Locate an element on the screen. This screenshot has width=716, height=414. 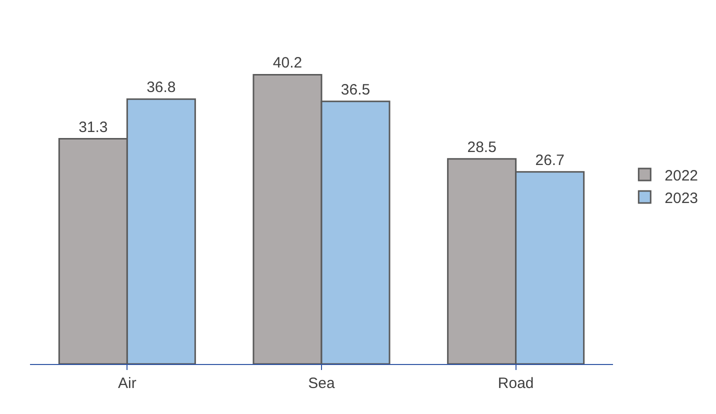
data-label: 36.5 is located at coordinates (355, 89).